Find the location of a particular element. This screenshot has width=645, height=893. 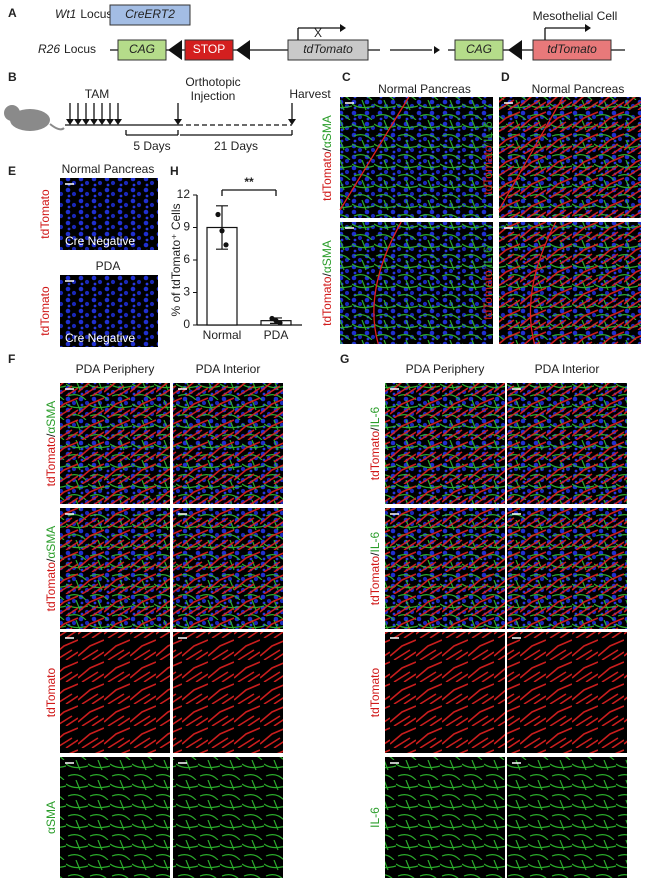

row-label: IL-6 is located at coordinates (375, 817).